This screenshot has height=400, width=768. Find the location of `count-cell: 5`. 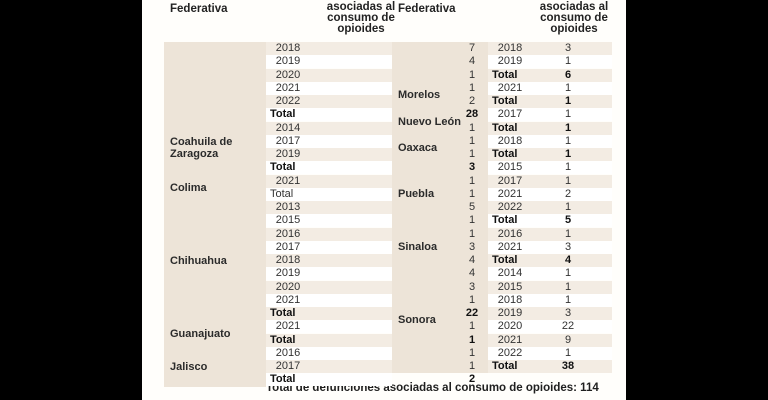

count-cell: 5 is located at coordinates (472, 207).